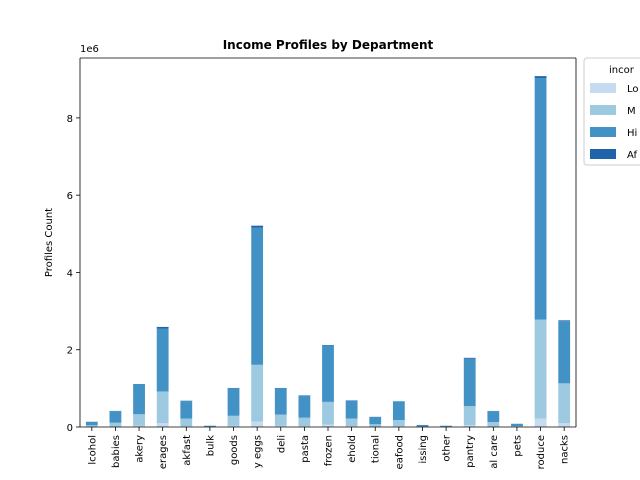 Image resolution: width=640 pixels, height=480 pixels. What do you see at coordinates (70, 351) in the screenshot?
I see `y-tick-label: 2` at bounding box center [70, 351].